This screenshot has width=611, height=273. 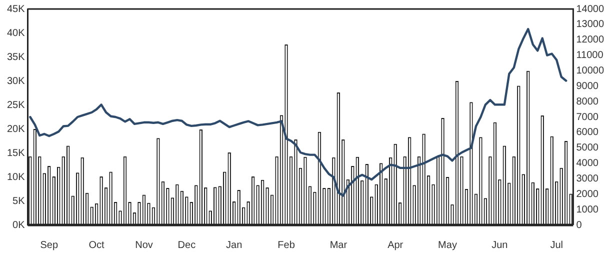 I want to click on x-tick-label: Sep, so click(x=49, y=245).